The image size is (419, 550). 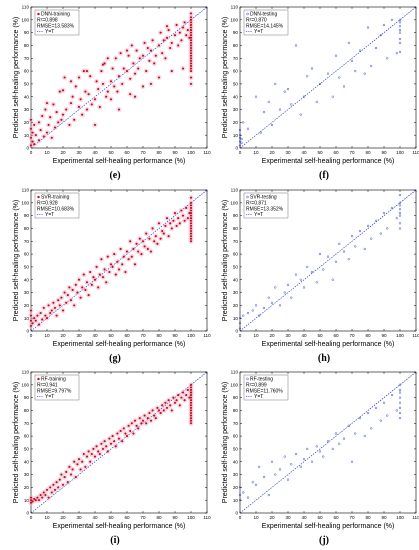 What do you see at coordinates (324, 358) in the screenshot?
I see `panel-letter: (h)` at bounding box center [324, 358].